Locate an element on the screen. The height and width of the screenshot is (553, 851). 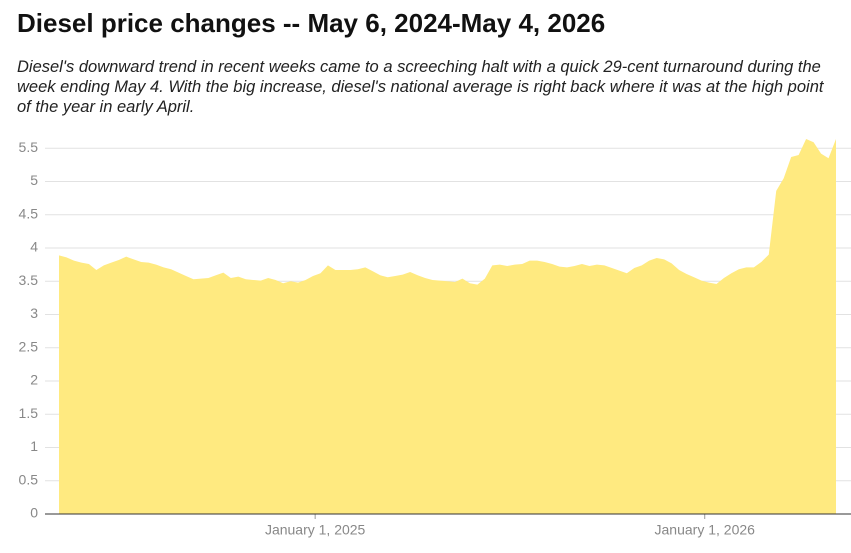
y-tick-label: 5 is located at coordinates (34, 180).